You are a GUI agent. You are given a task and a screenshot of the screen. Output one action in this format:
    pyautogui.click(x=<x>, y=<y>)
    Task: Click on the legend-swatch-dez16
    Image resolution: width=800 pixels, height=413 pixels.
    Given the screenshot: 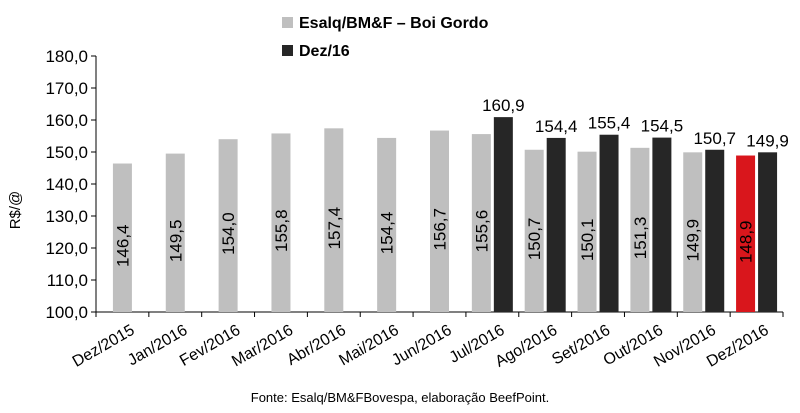 What is the action you would take?
    pyautogui.click(x=287, y=50)
    